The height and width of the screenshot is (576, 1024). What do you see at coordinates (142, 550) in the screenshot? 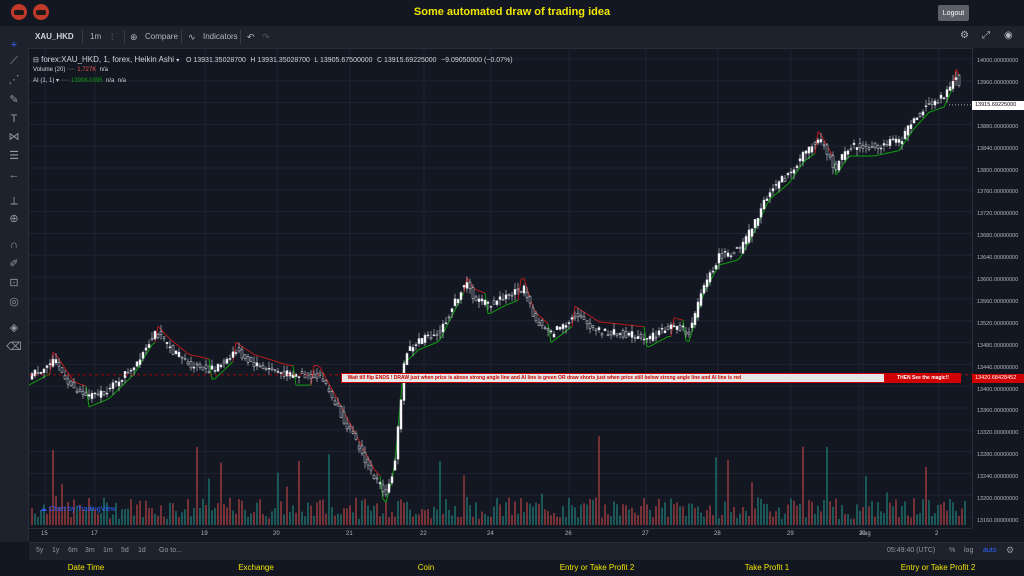
I see `range-1d: 1d` at bounding box center [142, 550].